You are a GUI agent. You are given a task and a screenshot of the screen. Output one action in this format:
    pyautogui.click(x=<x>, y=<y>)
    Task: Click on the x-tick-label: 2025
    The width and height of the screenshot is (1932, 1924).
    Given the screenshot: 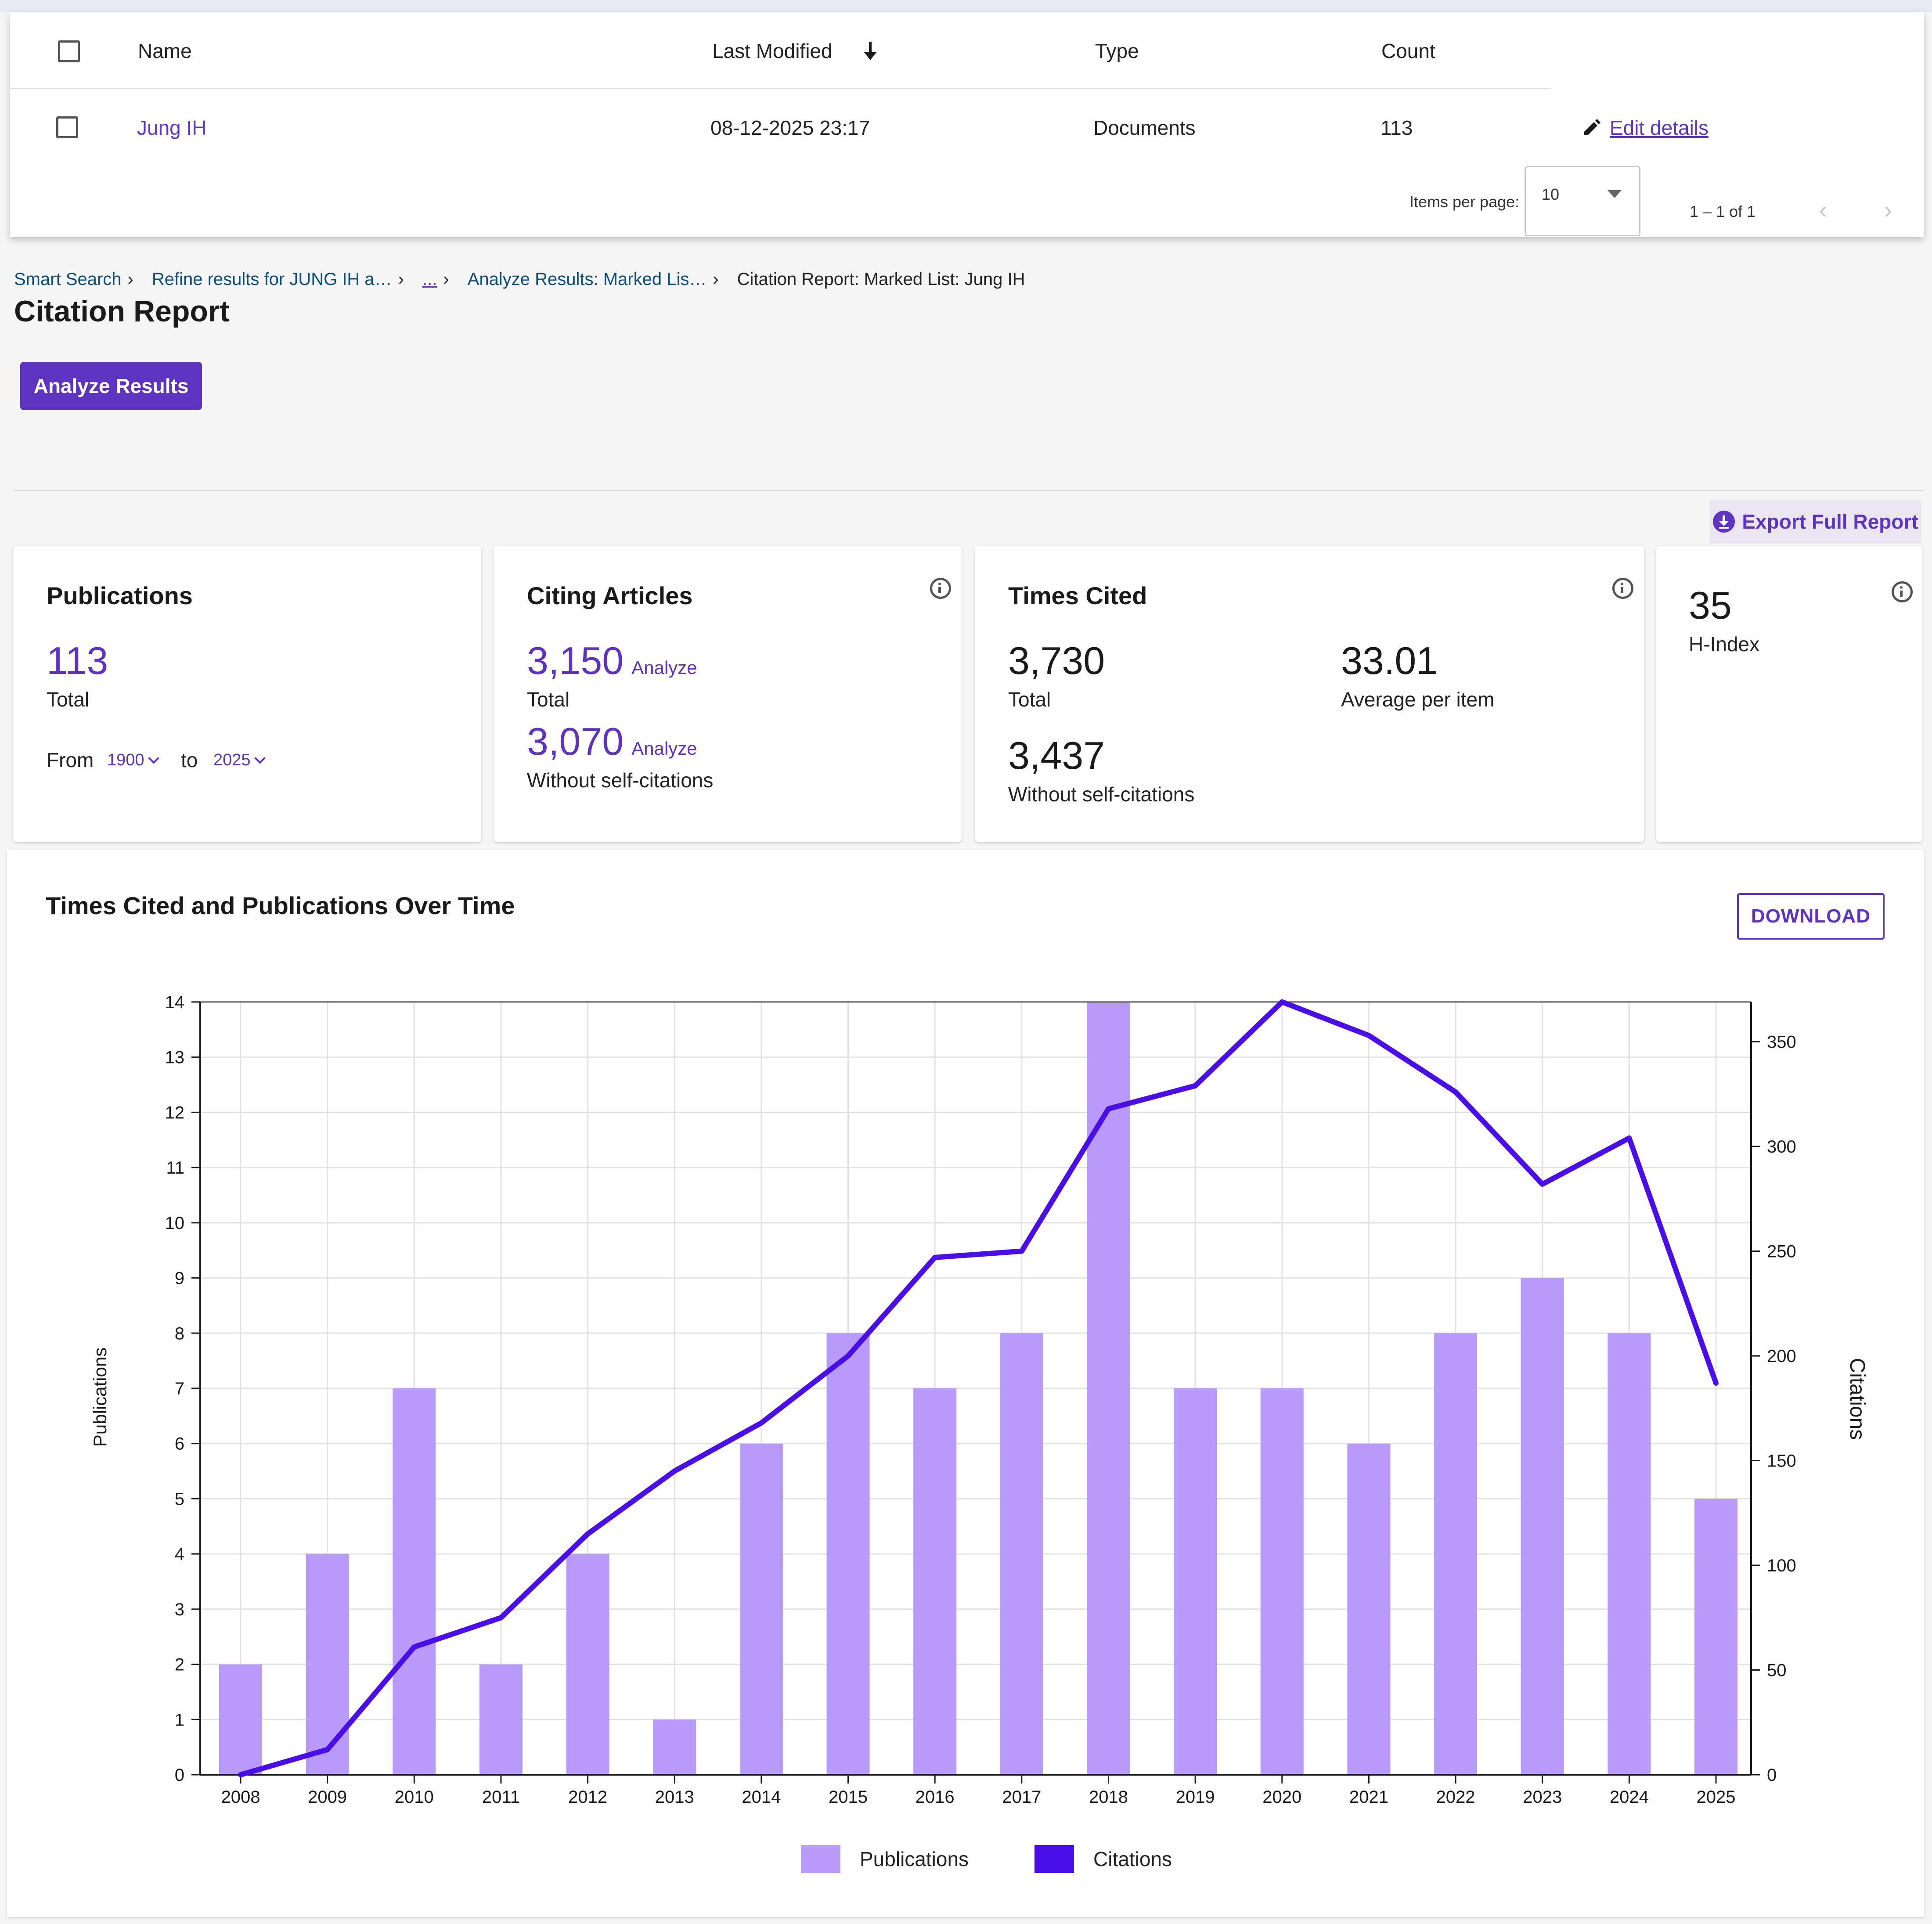 What is the action you would take?
    pyautogui.click(x=1717, y=1797)
    